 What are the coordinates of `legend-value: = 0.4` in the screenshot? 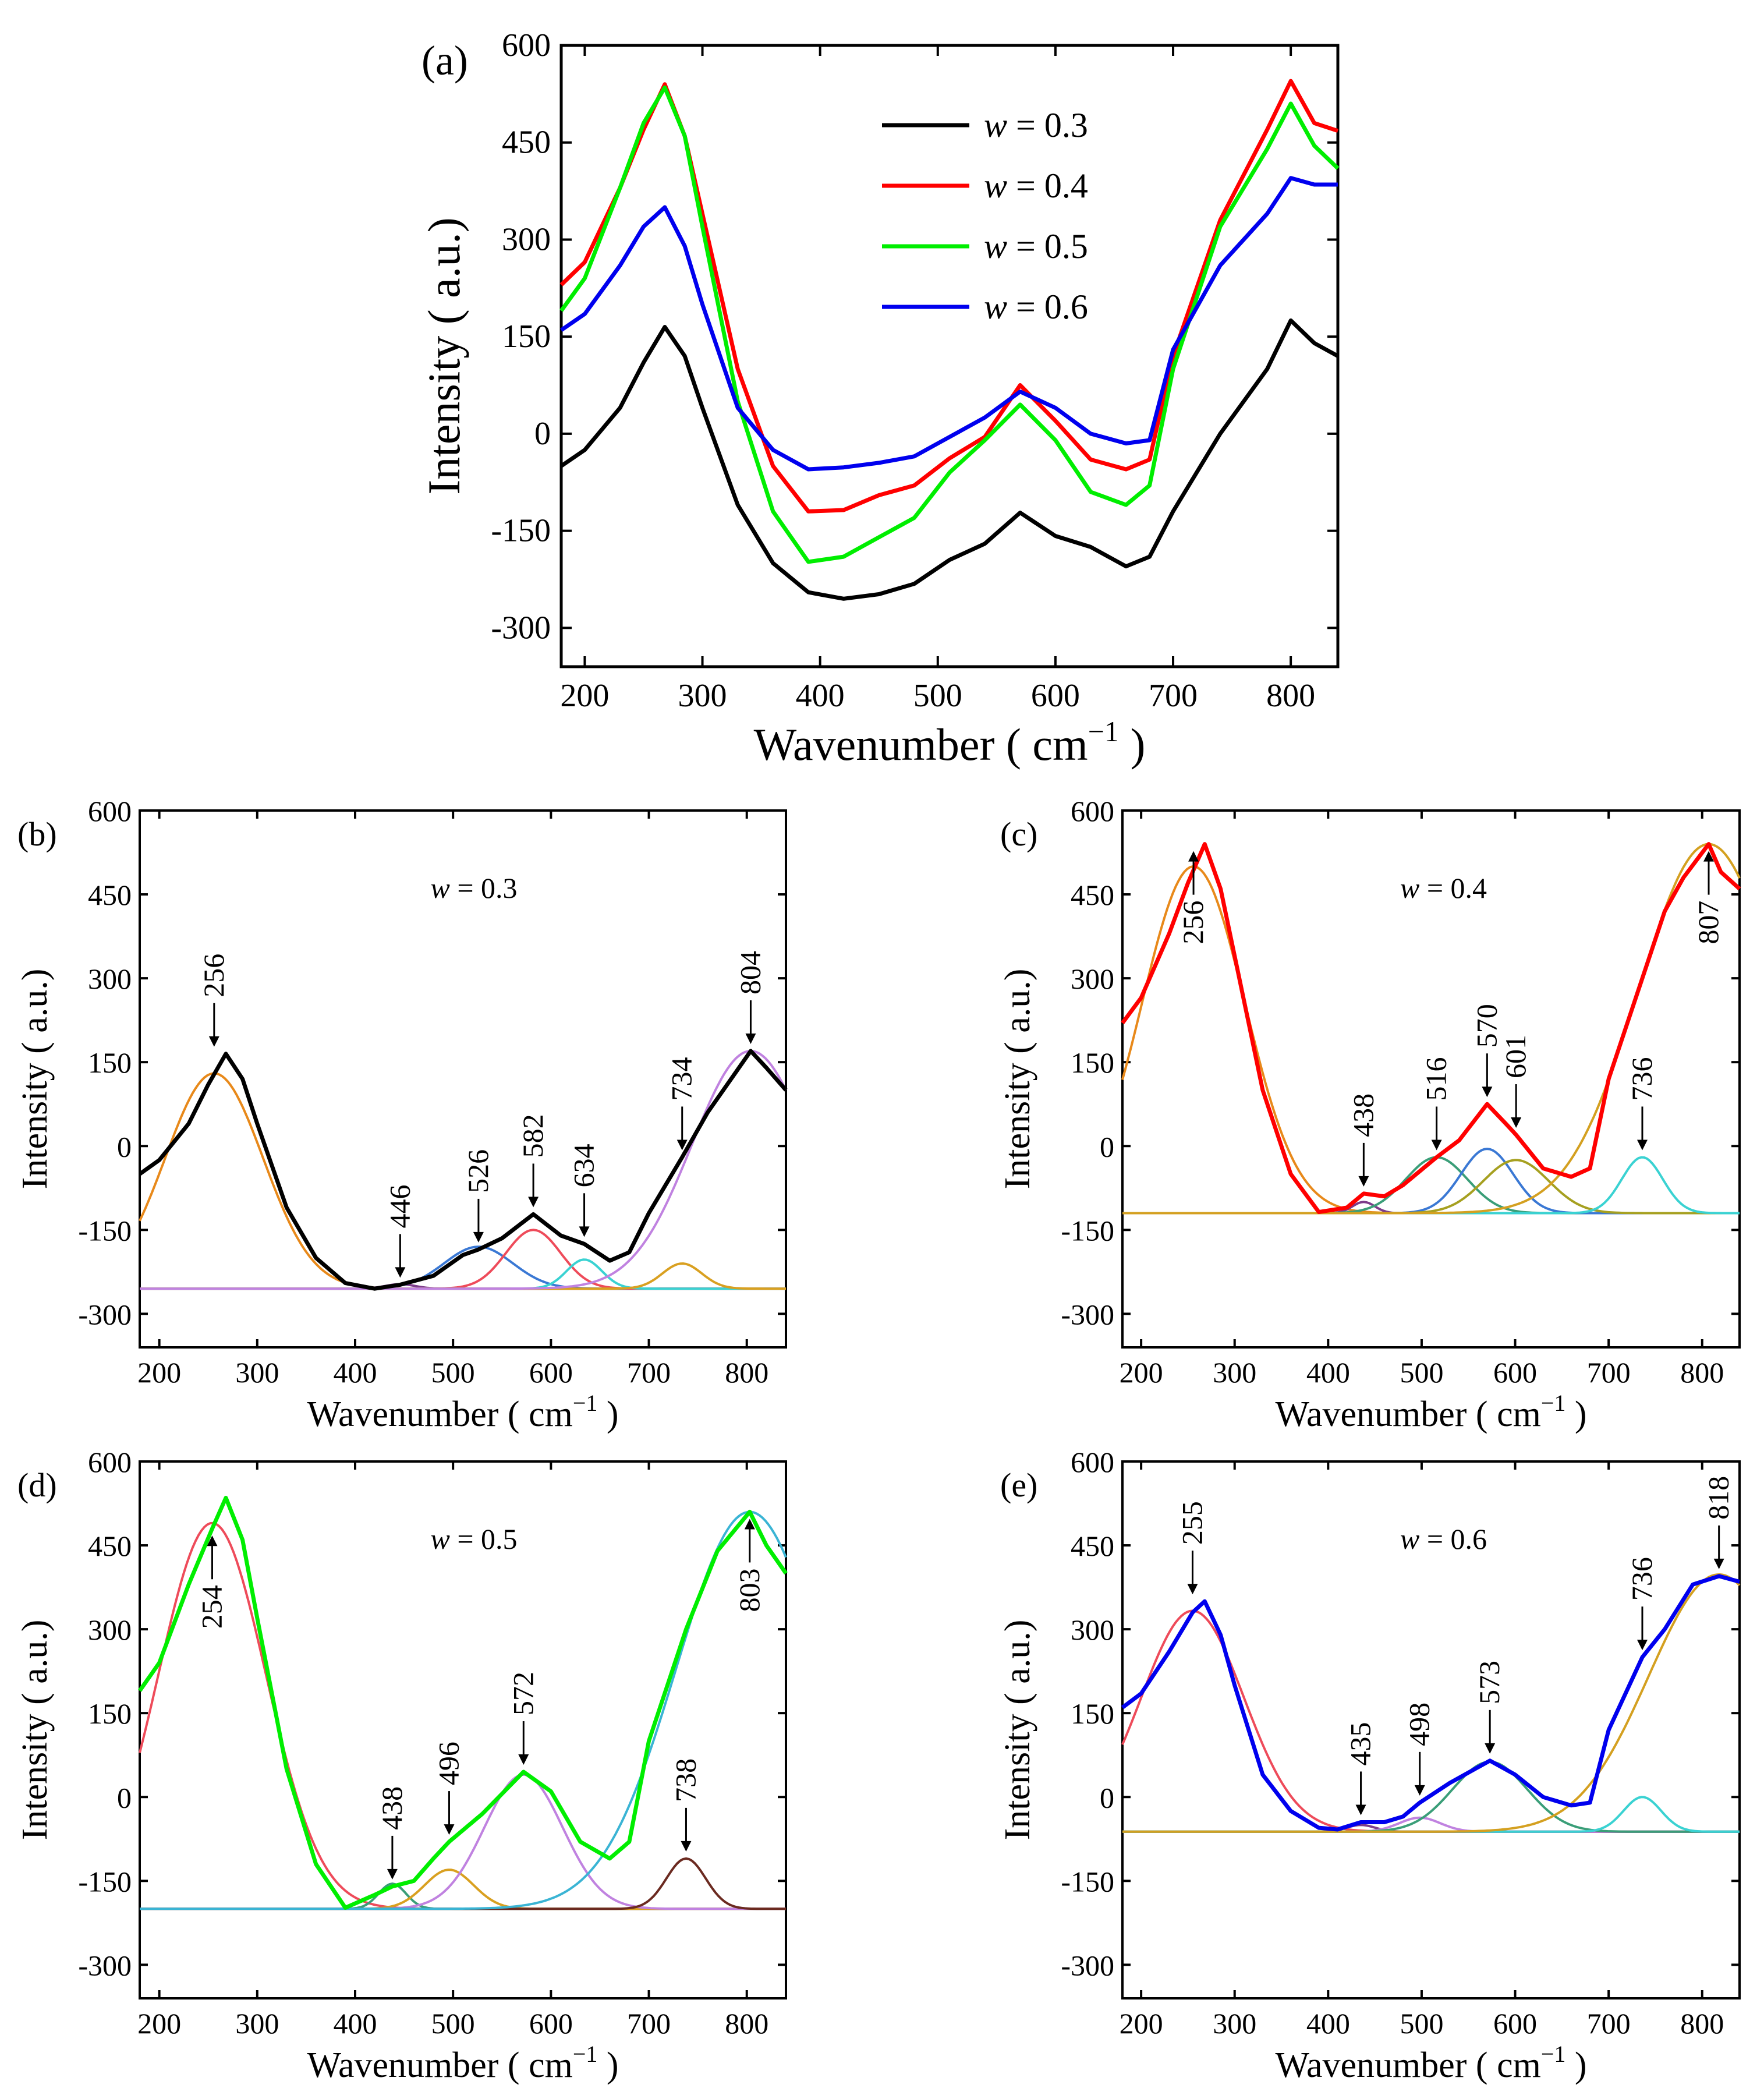 It's located at (1047, 186).